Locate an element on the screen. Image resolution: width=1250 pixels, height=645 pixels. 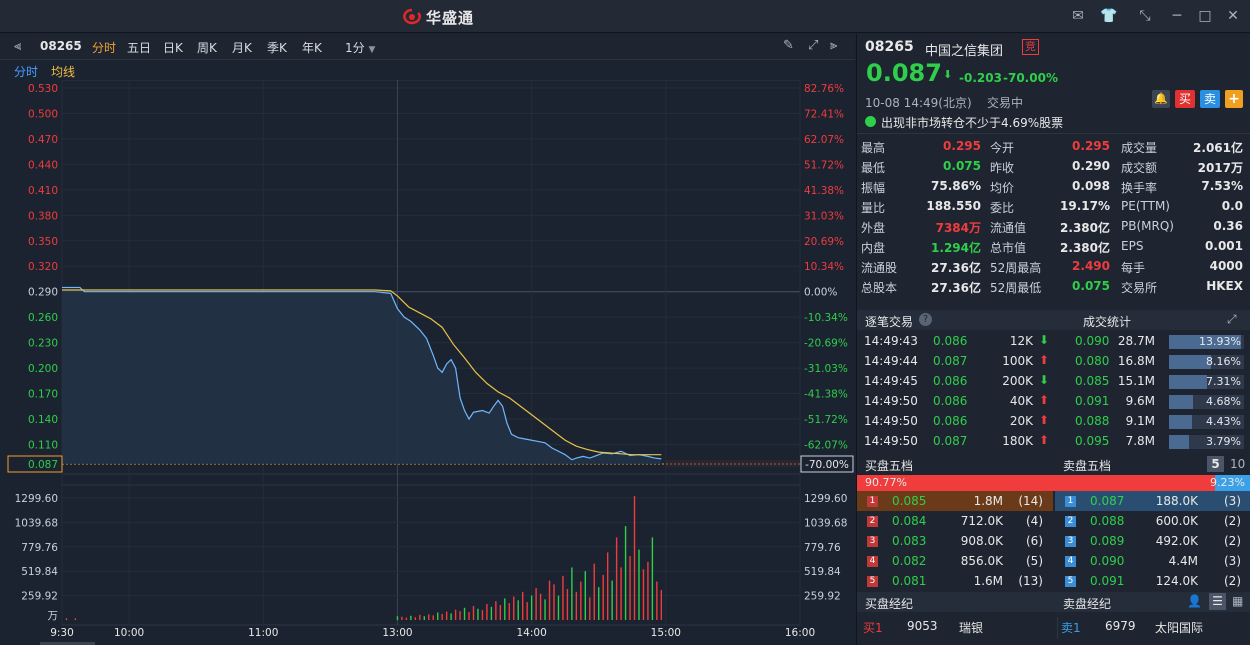
interval-value: 1分 is located at coordinates (355, 48).